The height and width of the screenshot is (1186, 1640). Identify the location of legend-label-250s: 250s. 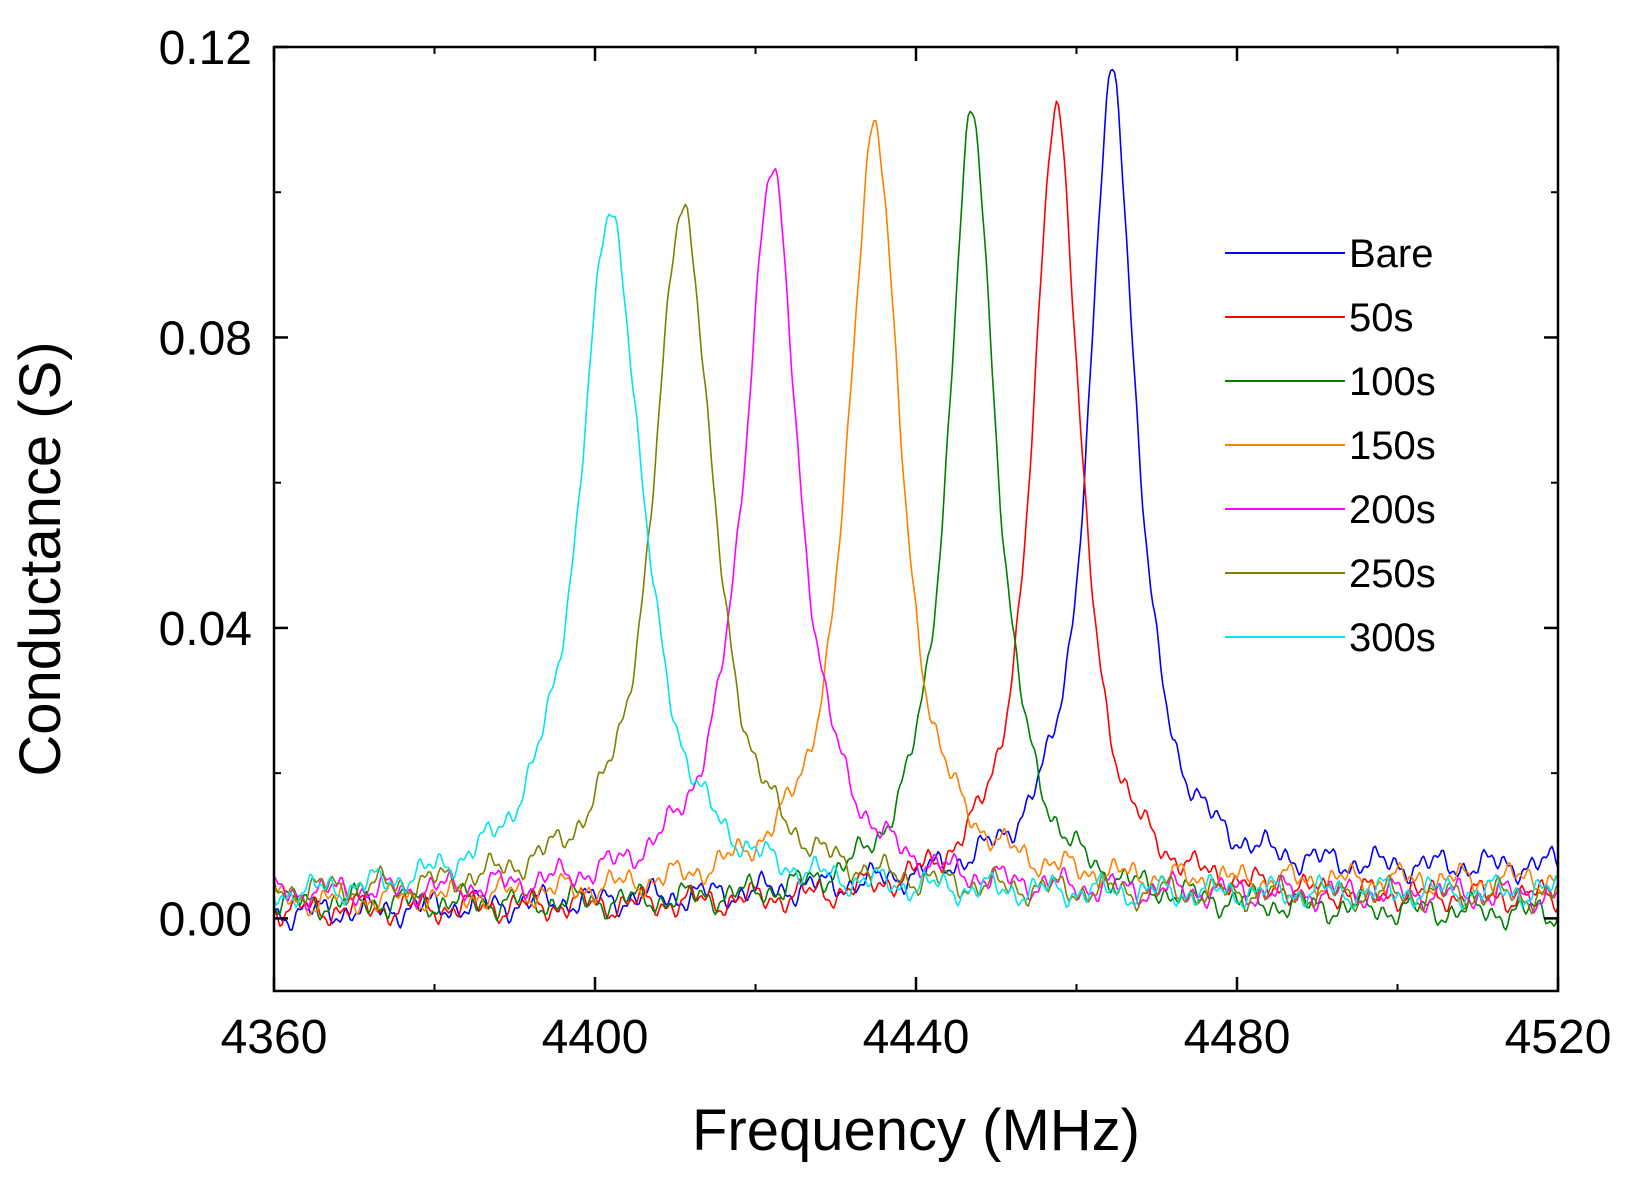
(1392, 574).